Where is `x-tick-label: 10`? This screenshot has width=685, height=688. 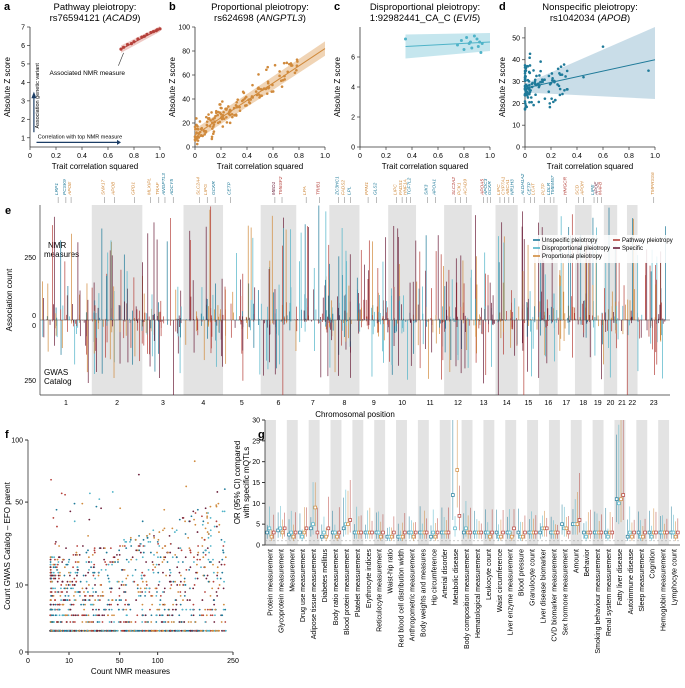 x-tick-label: 10 is located at coordinates (69, 661).